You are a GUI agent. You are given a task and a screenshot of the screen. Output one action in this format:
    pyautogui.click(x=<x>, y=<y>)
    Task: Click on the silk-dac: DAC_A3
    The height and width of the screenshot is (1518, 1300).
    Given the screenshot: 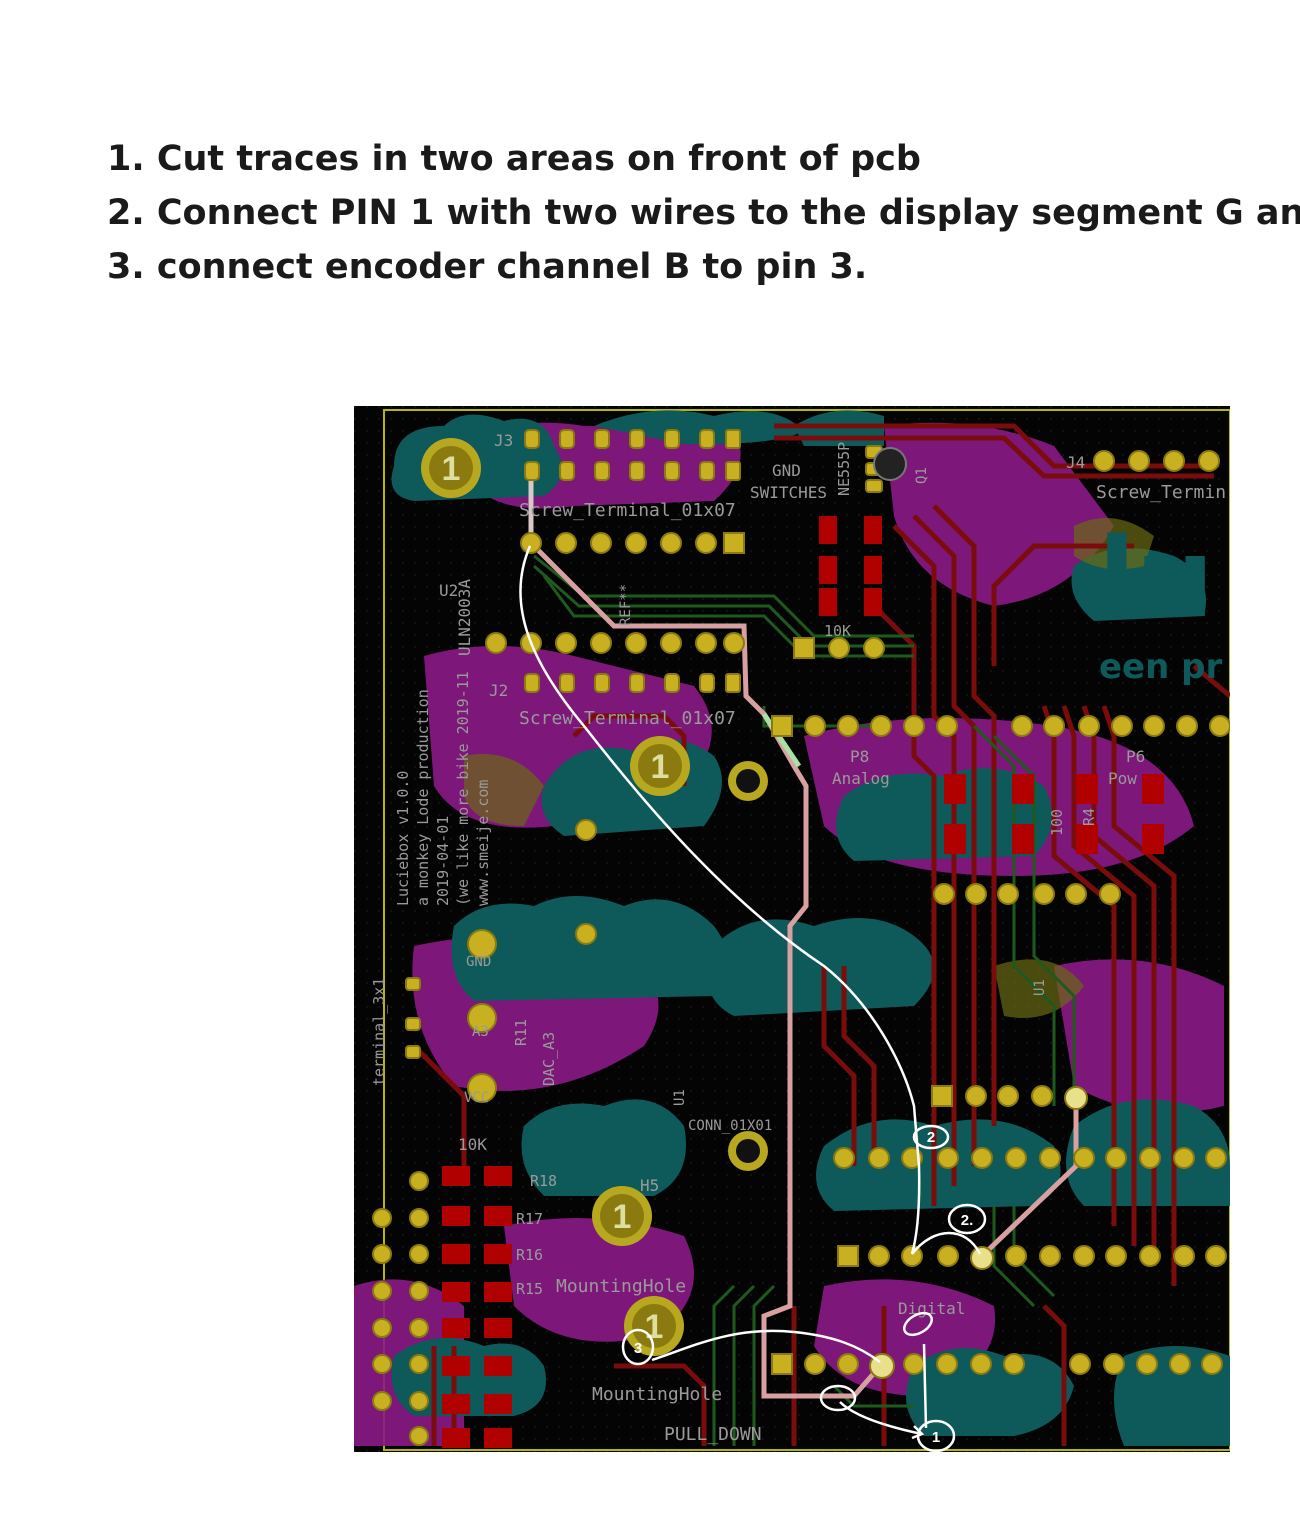 What is the action you would take?
    pyautogui.click(x=549, y=1059)
    